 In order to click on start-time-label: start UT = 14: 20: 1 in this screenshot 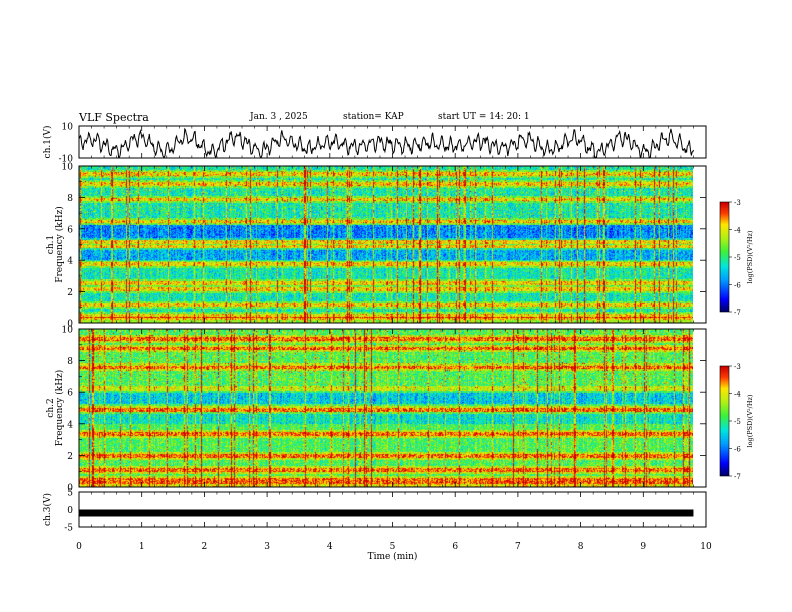, I will do `click(484, 117)`.